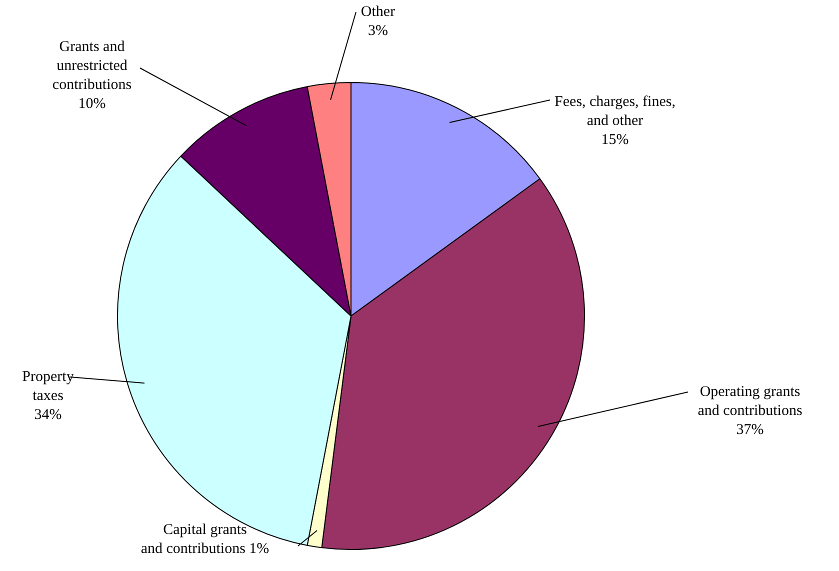 The image size is (839, 571). What do you see at coordinates (205, 539) in the screenshot?
I see `legend-label: Capital grants and contributions 1%` at bounding box center [205, 539].